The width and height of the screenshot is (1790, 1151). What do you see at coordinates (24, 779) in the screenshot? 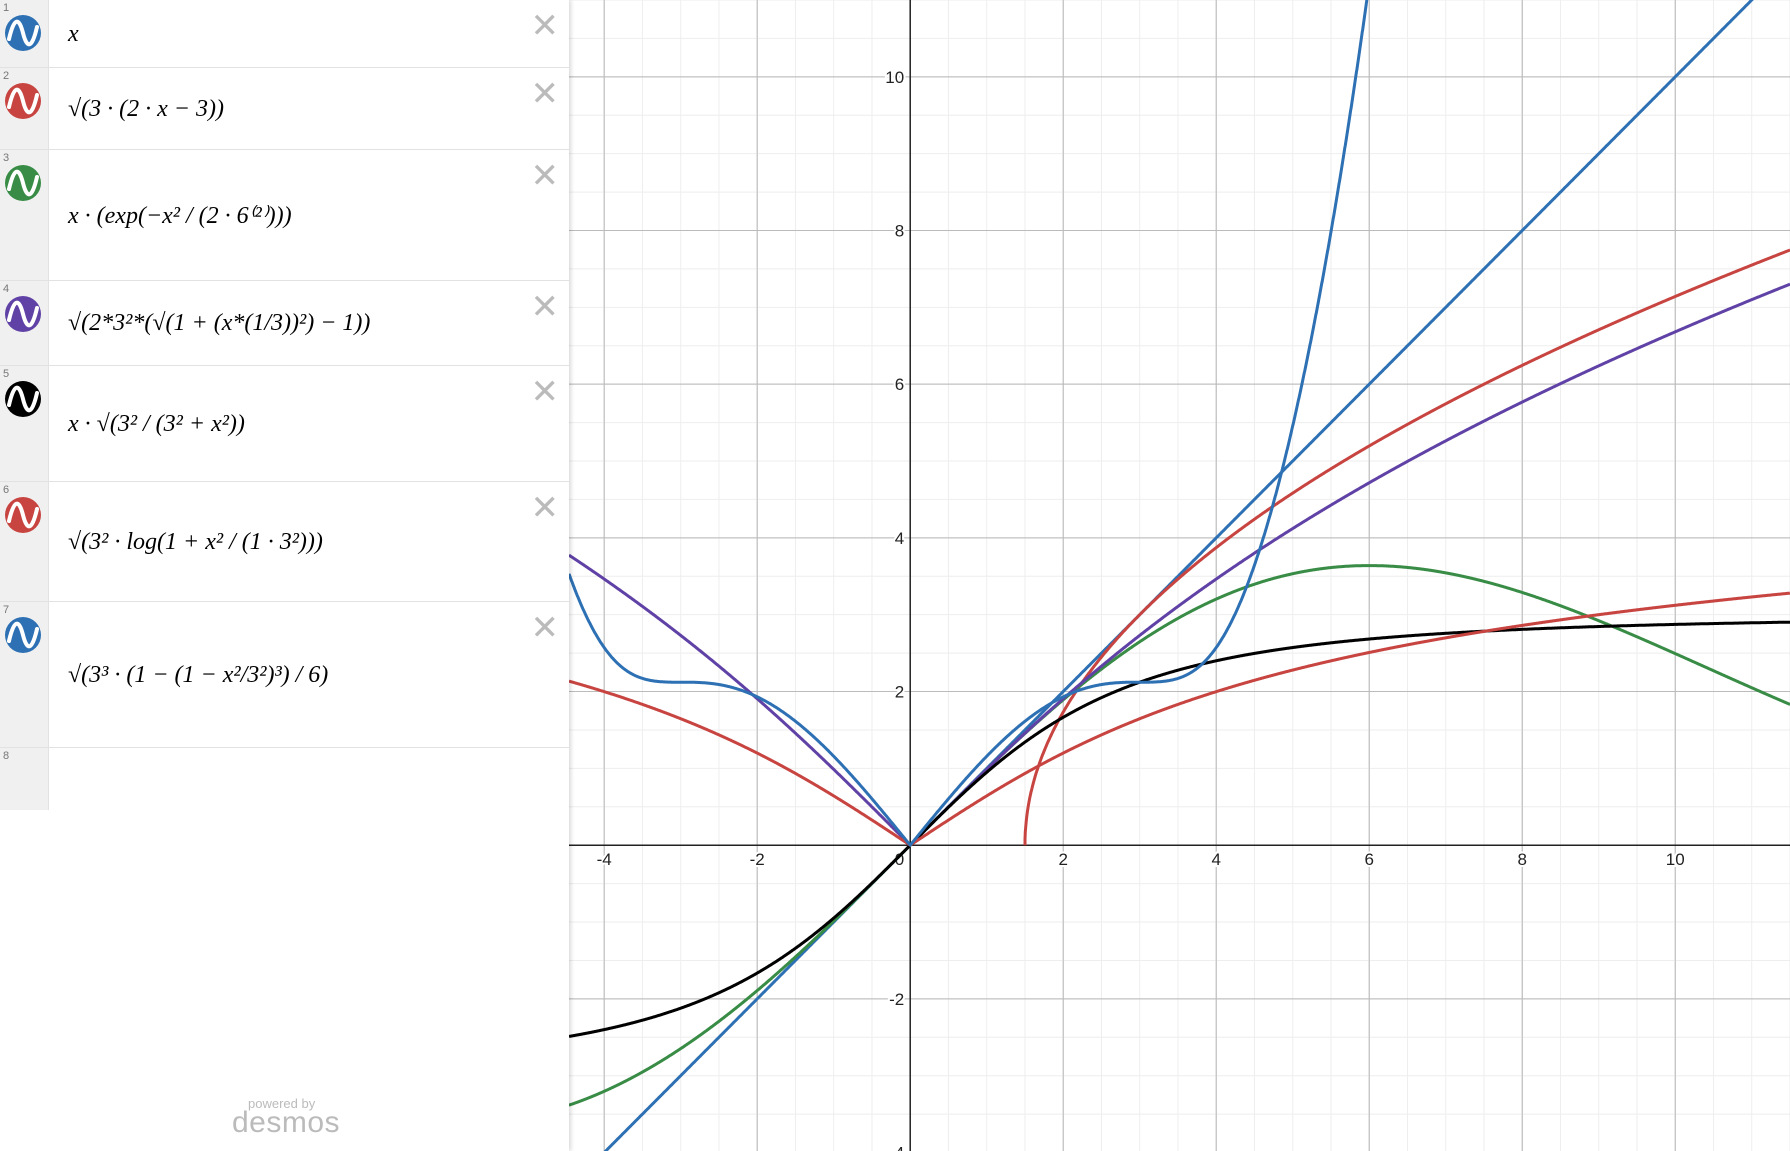
I see `row-strip` at bounding box center [24, 779].